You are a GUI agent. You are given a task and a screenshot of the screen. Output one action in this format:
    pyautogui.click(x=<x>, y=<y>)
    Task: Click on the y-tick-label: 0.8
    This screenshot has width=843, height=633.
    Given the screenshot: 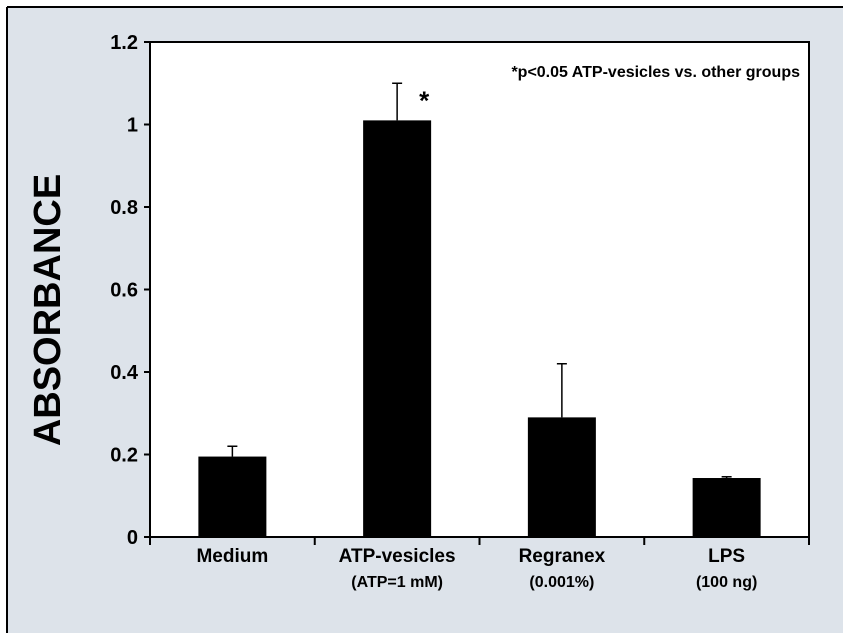 What is the action you would take?
    pyautogui.click(x=124, y=208)
    